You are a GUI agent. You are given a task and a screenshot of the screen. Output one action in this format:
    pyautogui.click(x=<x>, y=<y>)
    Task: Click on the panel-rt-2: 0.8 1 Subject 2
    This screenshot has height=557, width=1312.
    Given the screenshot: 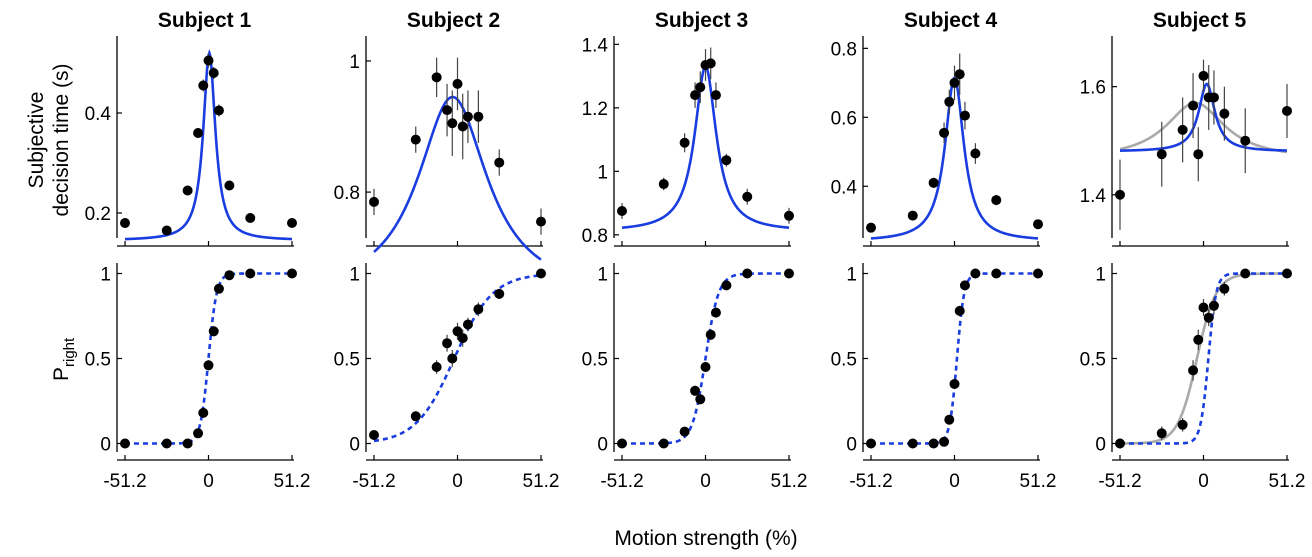 What is the action you would take?
    pyautogui.click(x=440, y=135)
    